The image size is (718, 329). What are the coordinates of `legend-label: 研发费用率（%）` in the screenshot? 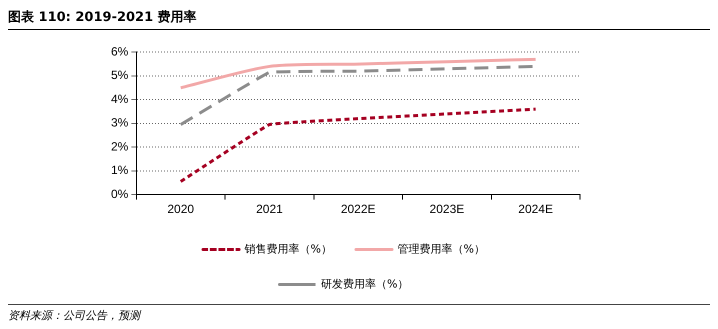 It's located at (364, 283).